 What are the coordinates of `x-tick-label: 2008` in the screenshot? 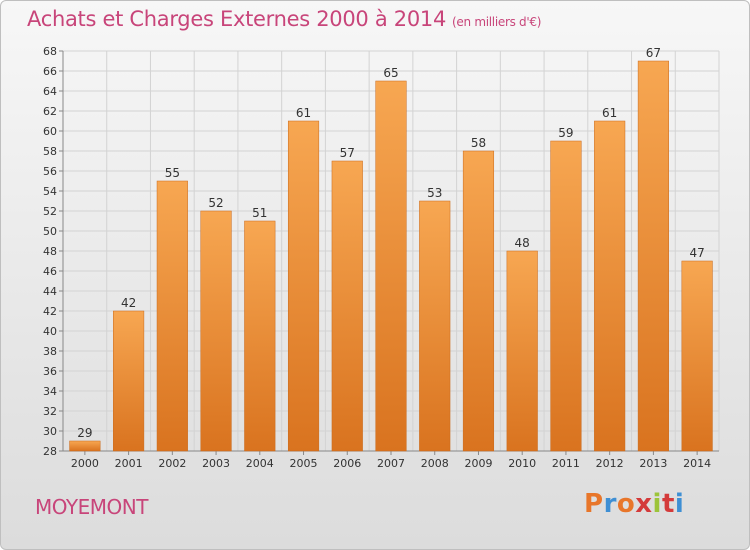 It's located at (435, 463).